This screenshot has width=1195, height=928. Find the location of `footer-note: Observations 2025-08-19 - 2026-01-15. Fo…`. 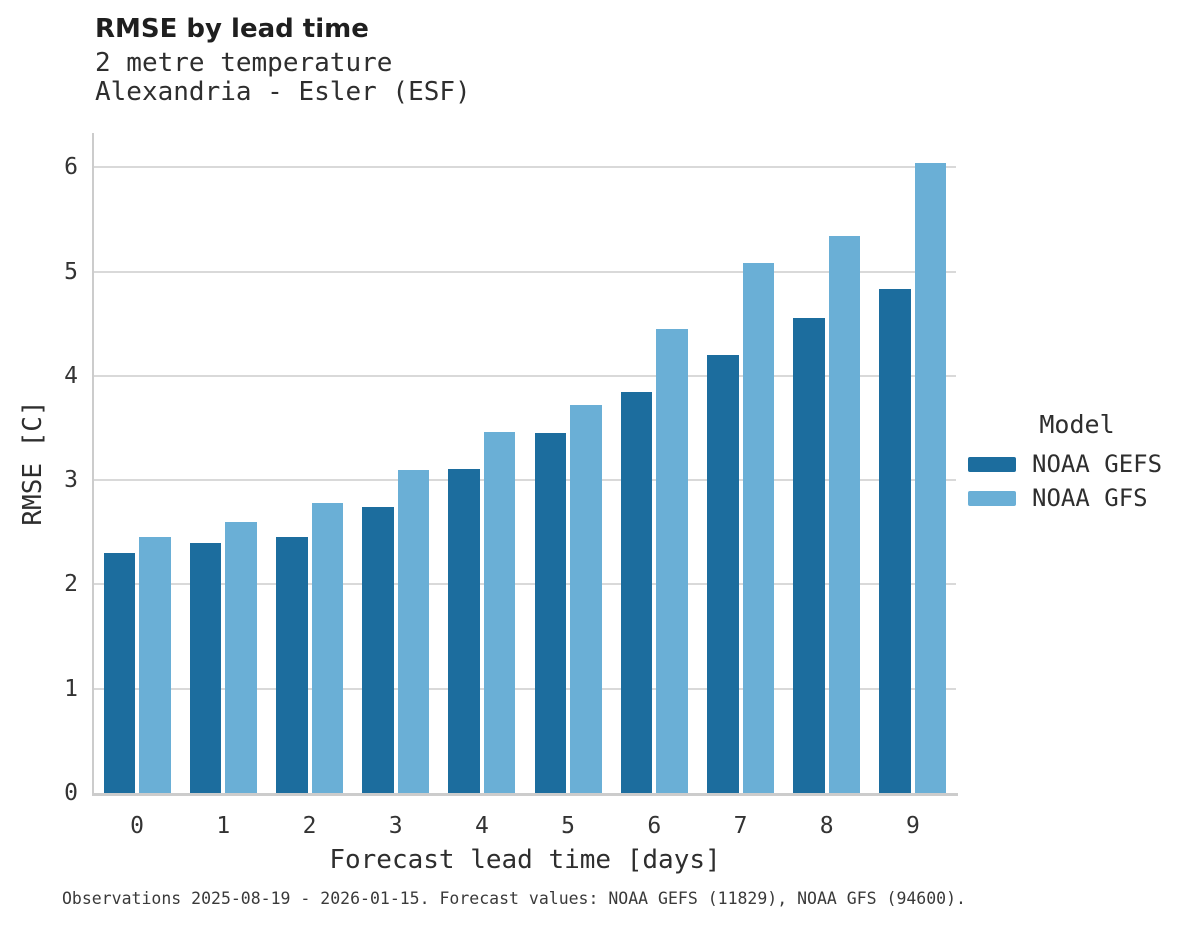

footer-note: Observations 2025-08-19 - 2026-01-15. Fo… is located at coordinates (514, 898).